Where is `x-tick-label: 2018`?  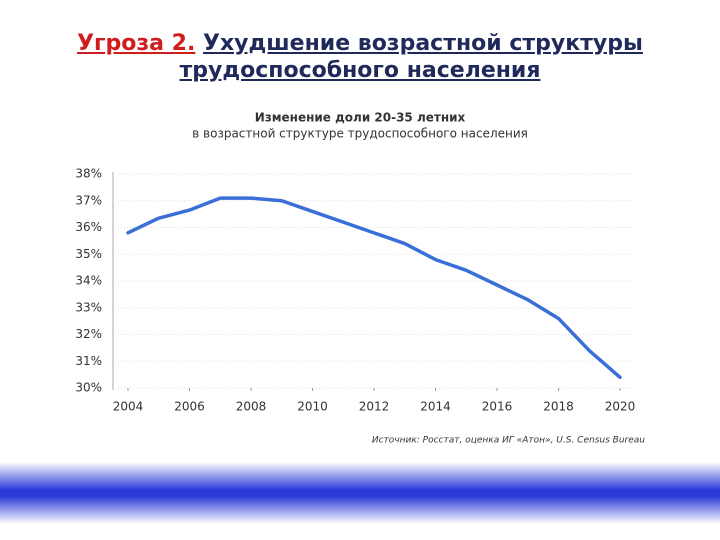 x-tick-label: 2018 is located at coordinates (558, 407).